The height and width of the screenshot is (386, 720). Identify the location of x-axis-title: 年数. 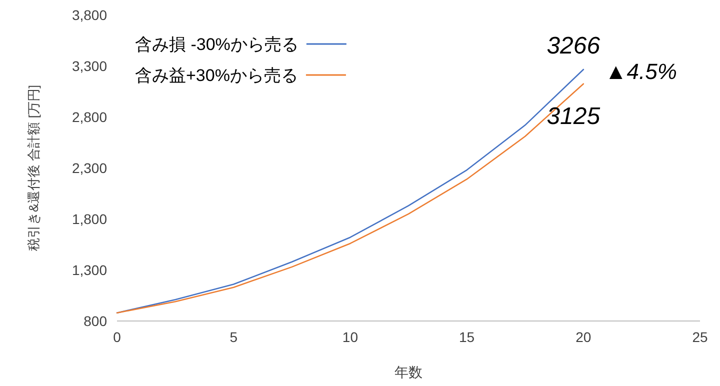
(408, 372).